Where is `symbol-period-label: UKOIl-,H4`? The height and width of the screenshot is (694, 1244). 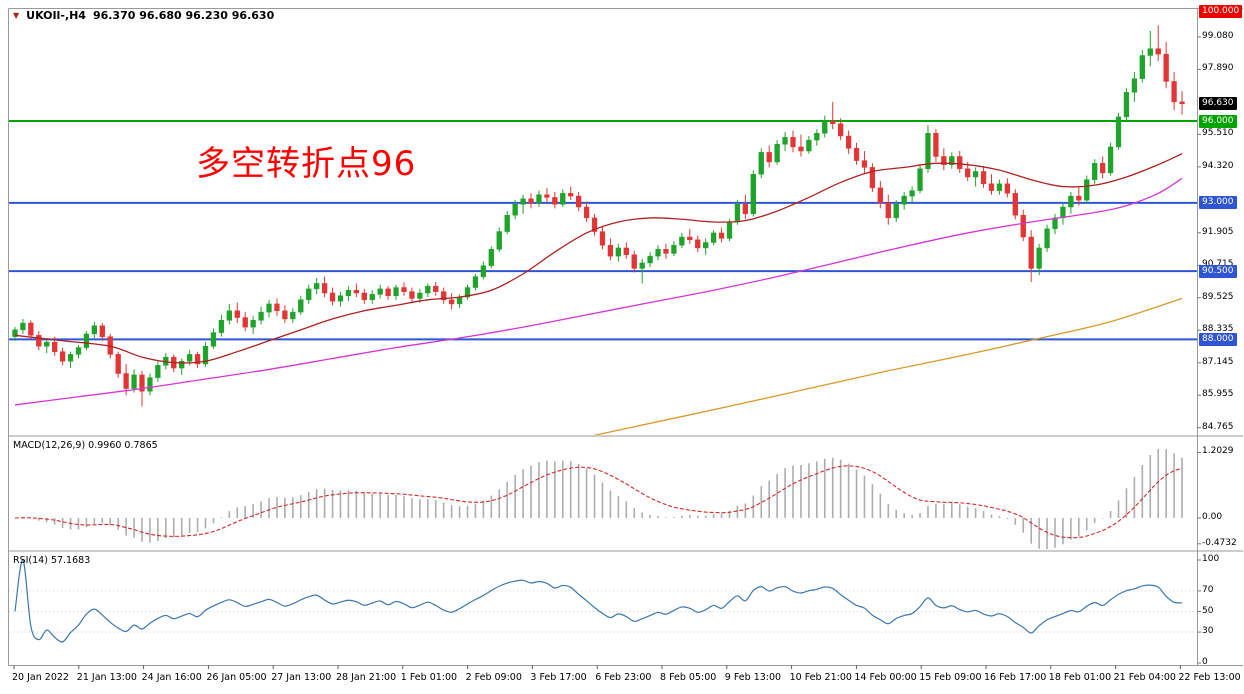
symbol-period-label: UKOIl-,H4 is located at coordinates (56, 15).